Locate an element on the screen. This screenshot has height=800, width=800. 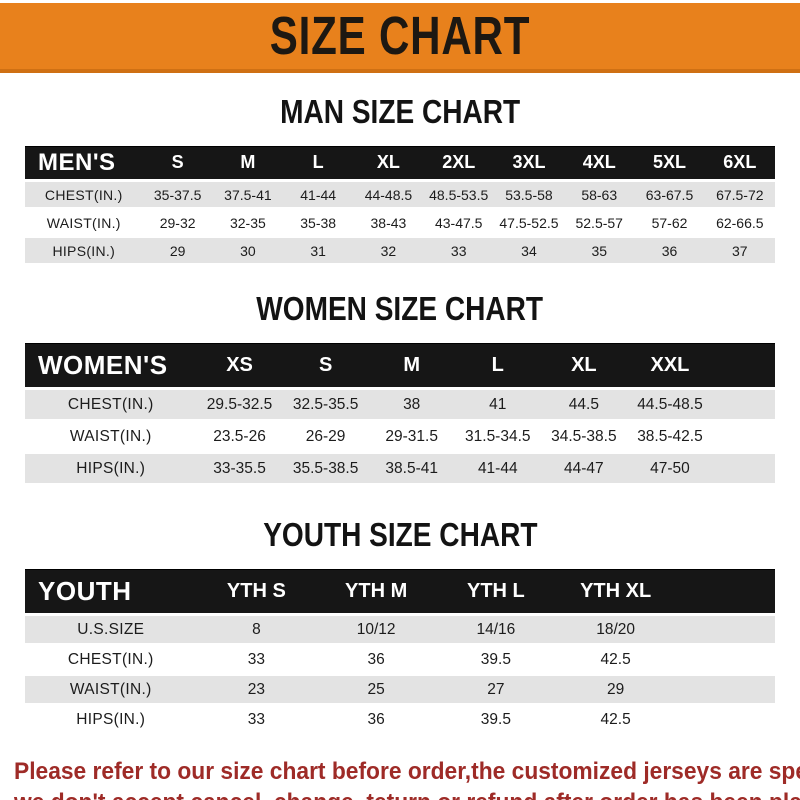
size-value: 48.5-53.5 is located at coordinates (458, 194).